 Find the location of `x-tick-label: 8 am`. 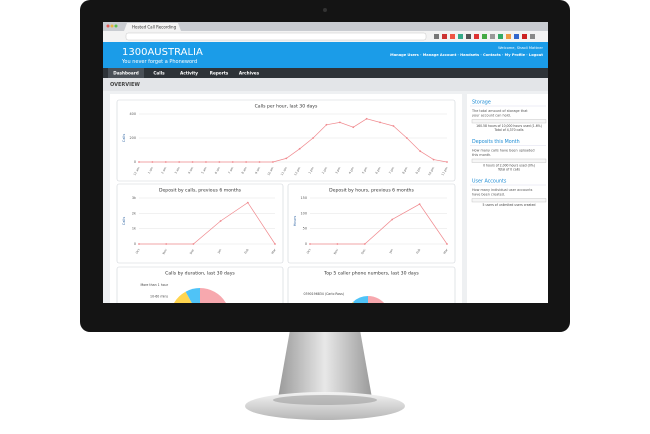

x-tick-label: 8 am is located at coordinates (244, 170).